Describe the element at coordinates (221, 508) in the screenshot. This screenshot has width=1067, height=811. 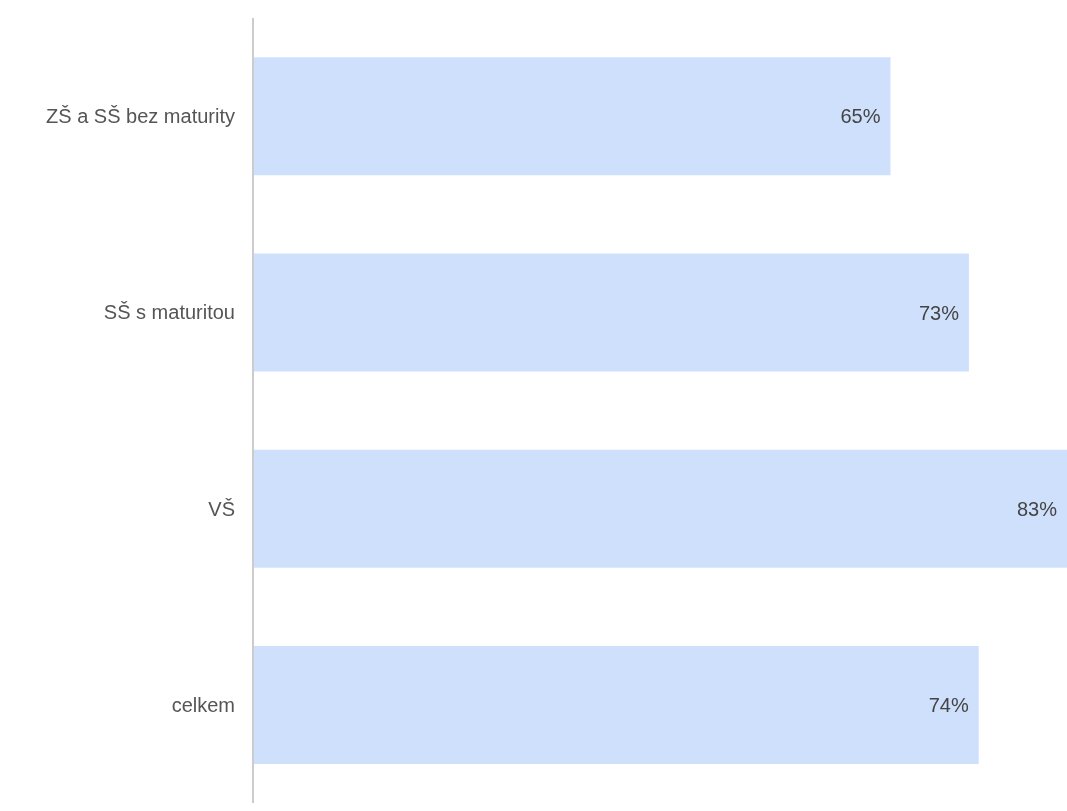
I see `y-tick-label: VŠ` at that location.